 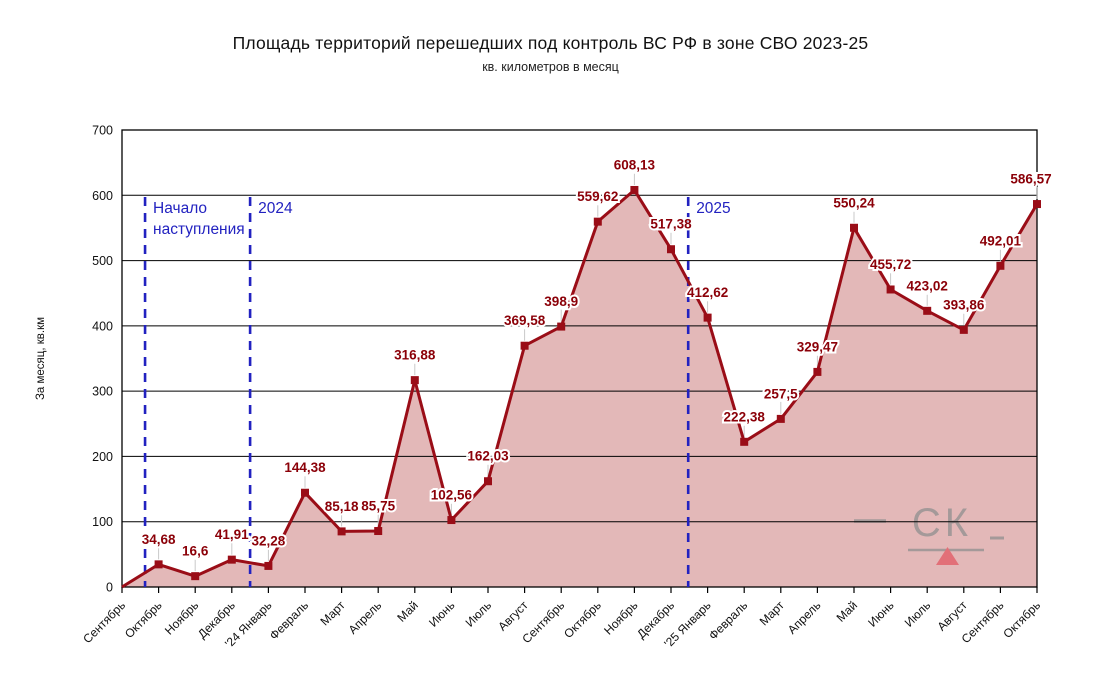 I want to click on data-label: 85,75, so click(x=378, y=506).